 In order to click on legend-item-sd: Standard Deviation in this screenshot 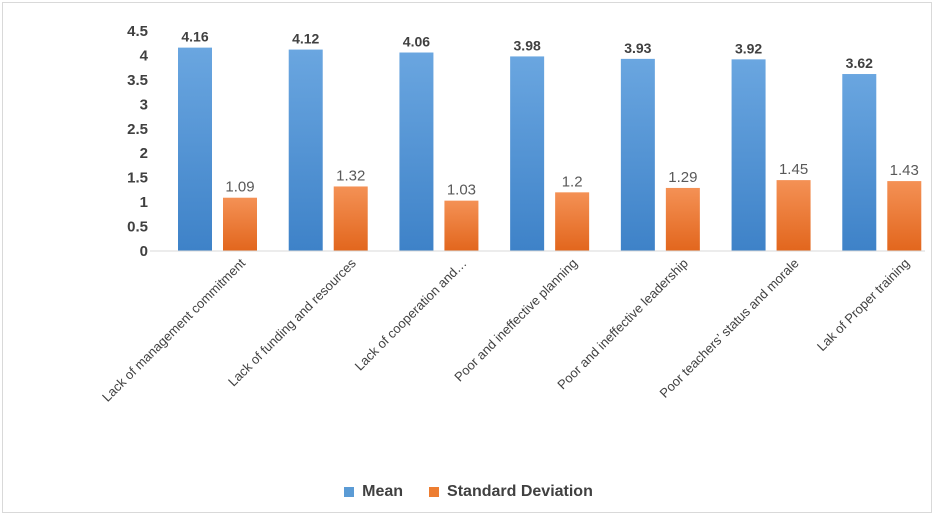, I will do `click(511, 492)`.